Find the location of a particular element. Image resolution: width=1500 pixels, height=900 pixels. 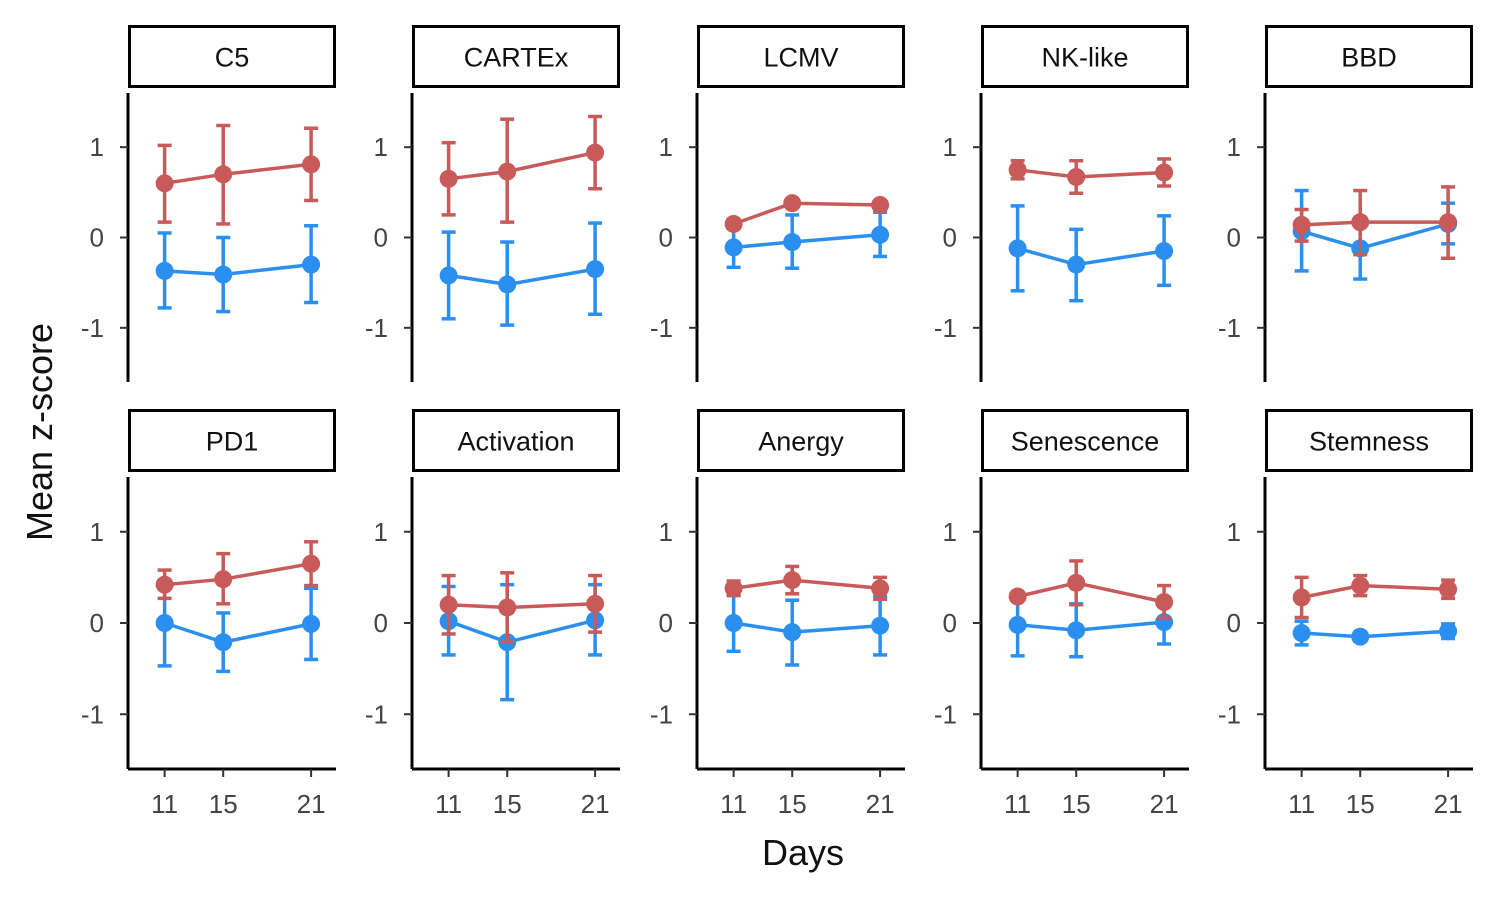

panel-stemness: Stemness 11 15 21 1 0 -1 is located at coordinates (1345, 614).